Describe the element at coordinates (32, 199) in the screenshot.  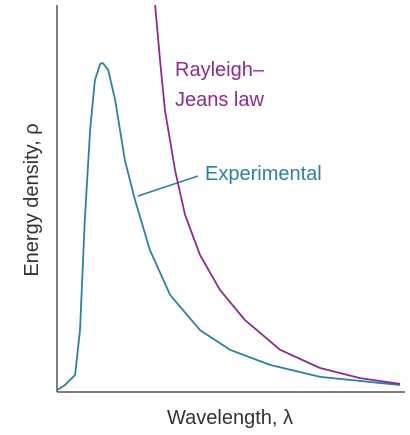
I see `y-axis-label: Energy density, ρ` at that location.